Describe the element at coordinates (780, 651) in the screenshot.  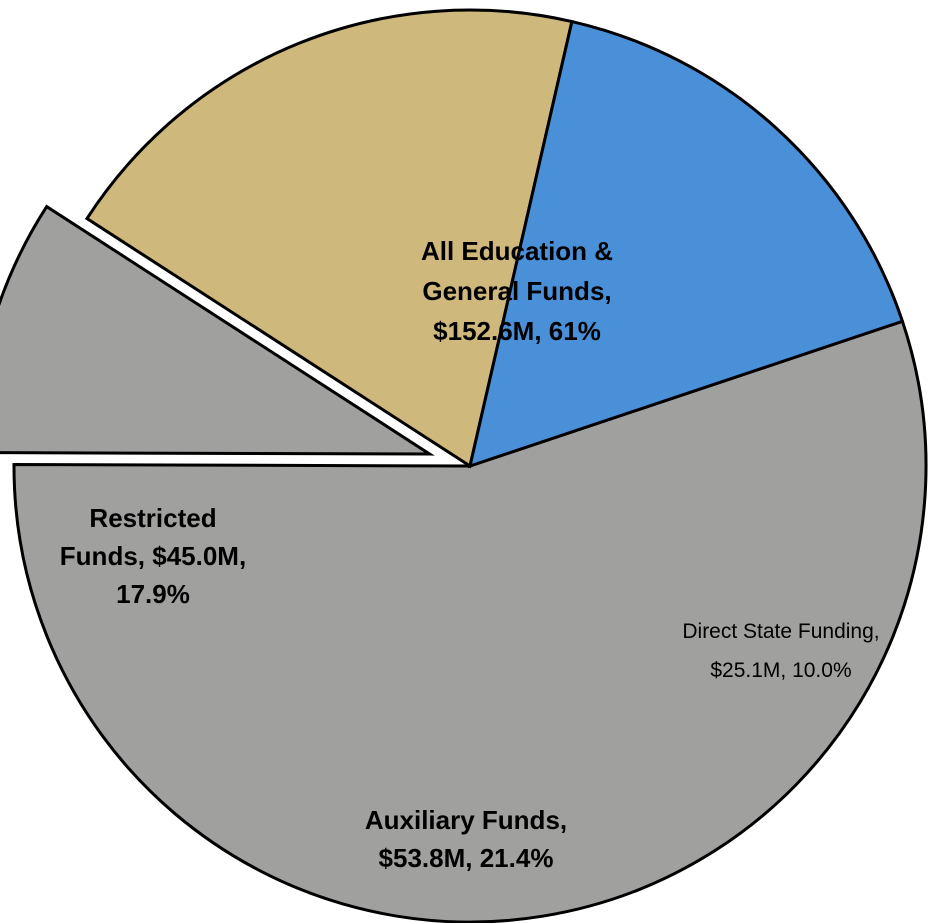
I see `slice-label-direct-state-funding: Direct State Funding, $25.1M, 10.0%` at that location.